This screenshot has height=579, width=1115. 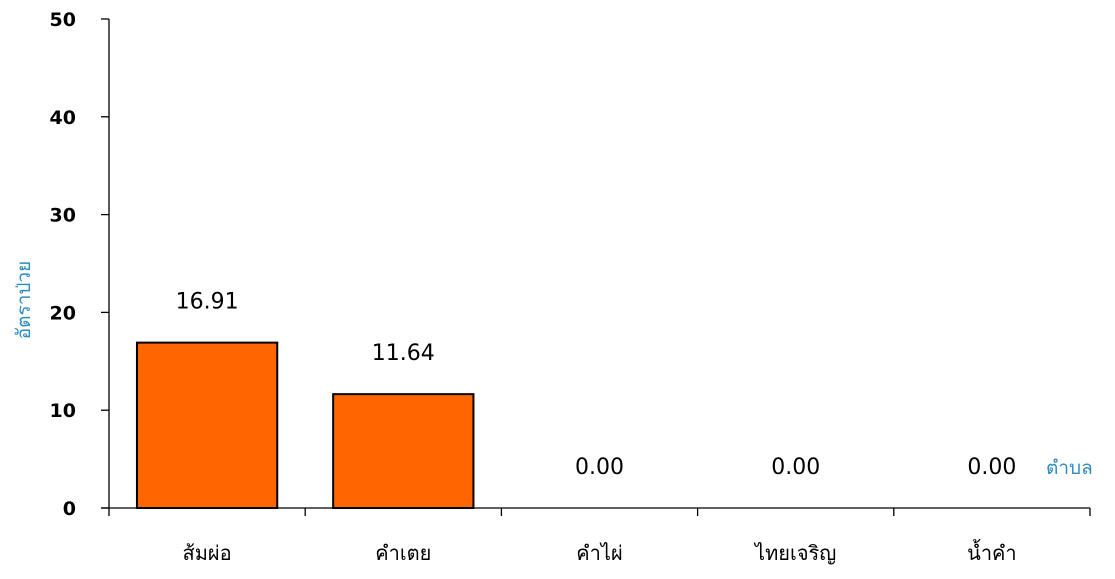 What do you see at coordinates (79, 264) in the screenshot?
I see `y-axis-ticks: 0 10 20 30 40 50` at bounding box center [79, 264].